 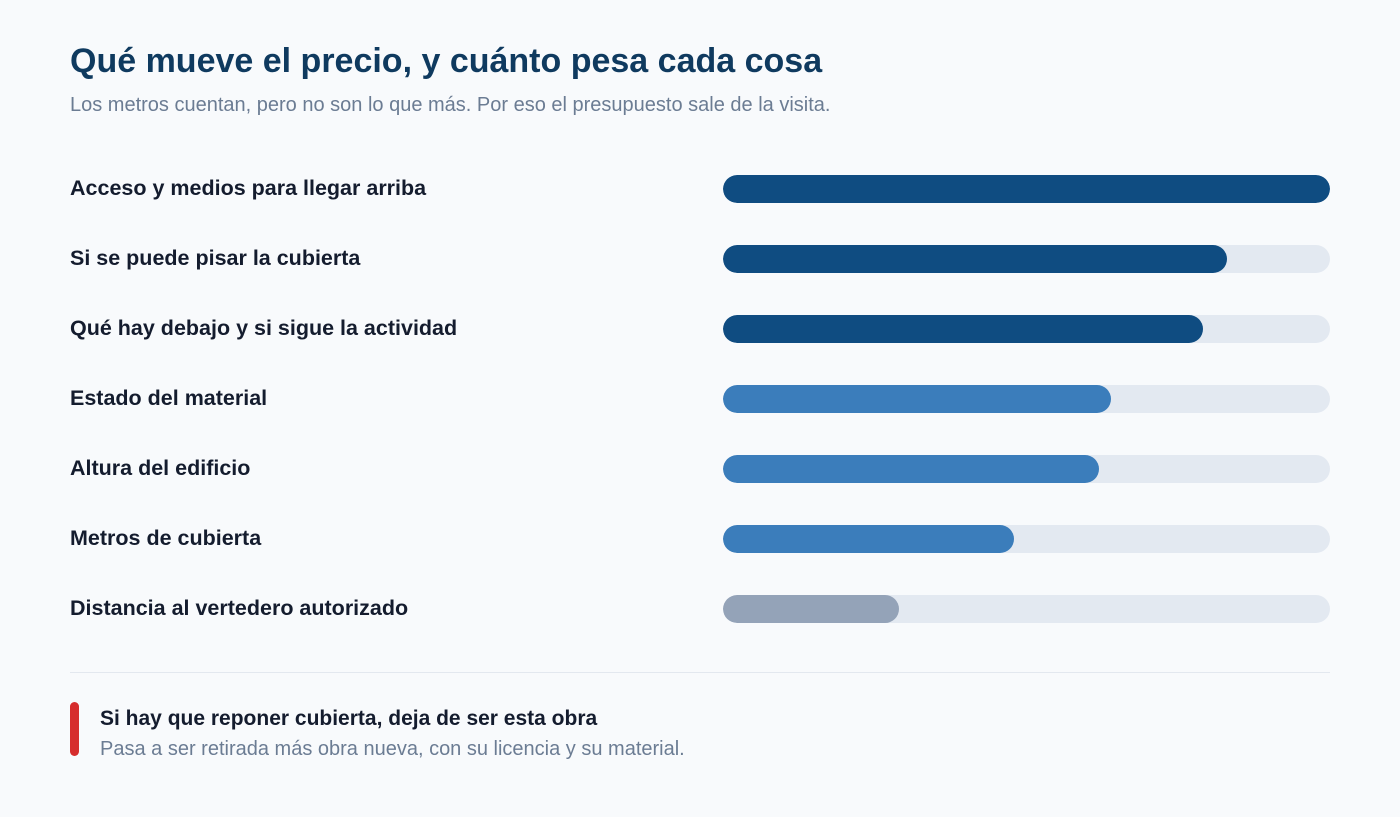 I want to click on factor-label: Qué hay debajo y si sigue la actividad, so click(x=264, y=328).